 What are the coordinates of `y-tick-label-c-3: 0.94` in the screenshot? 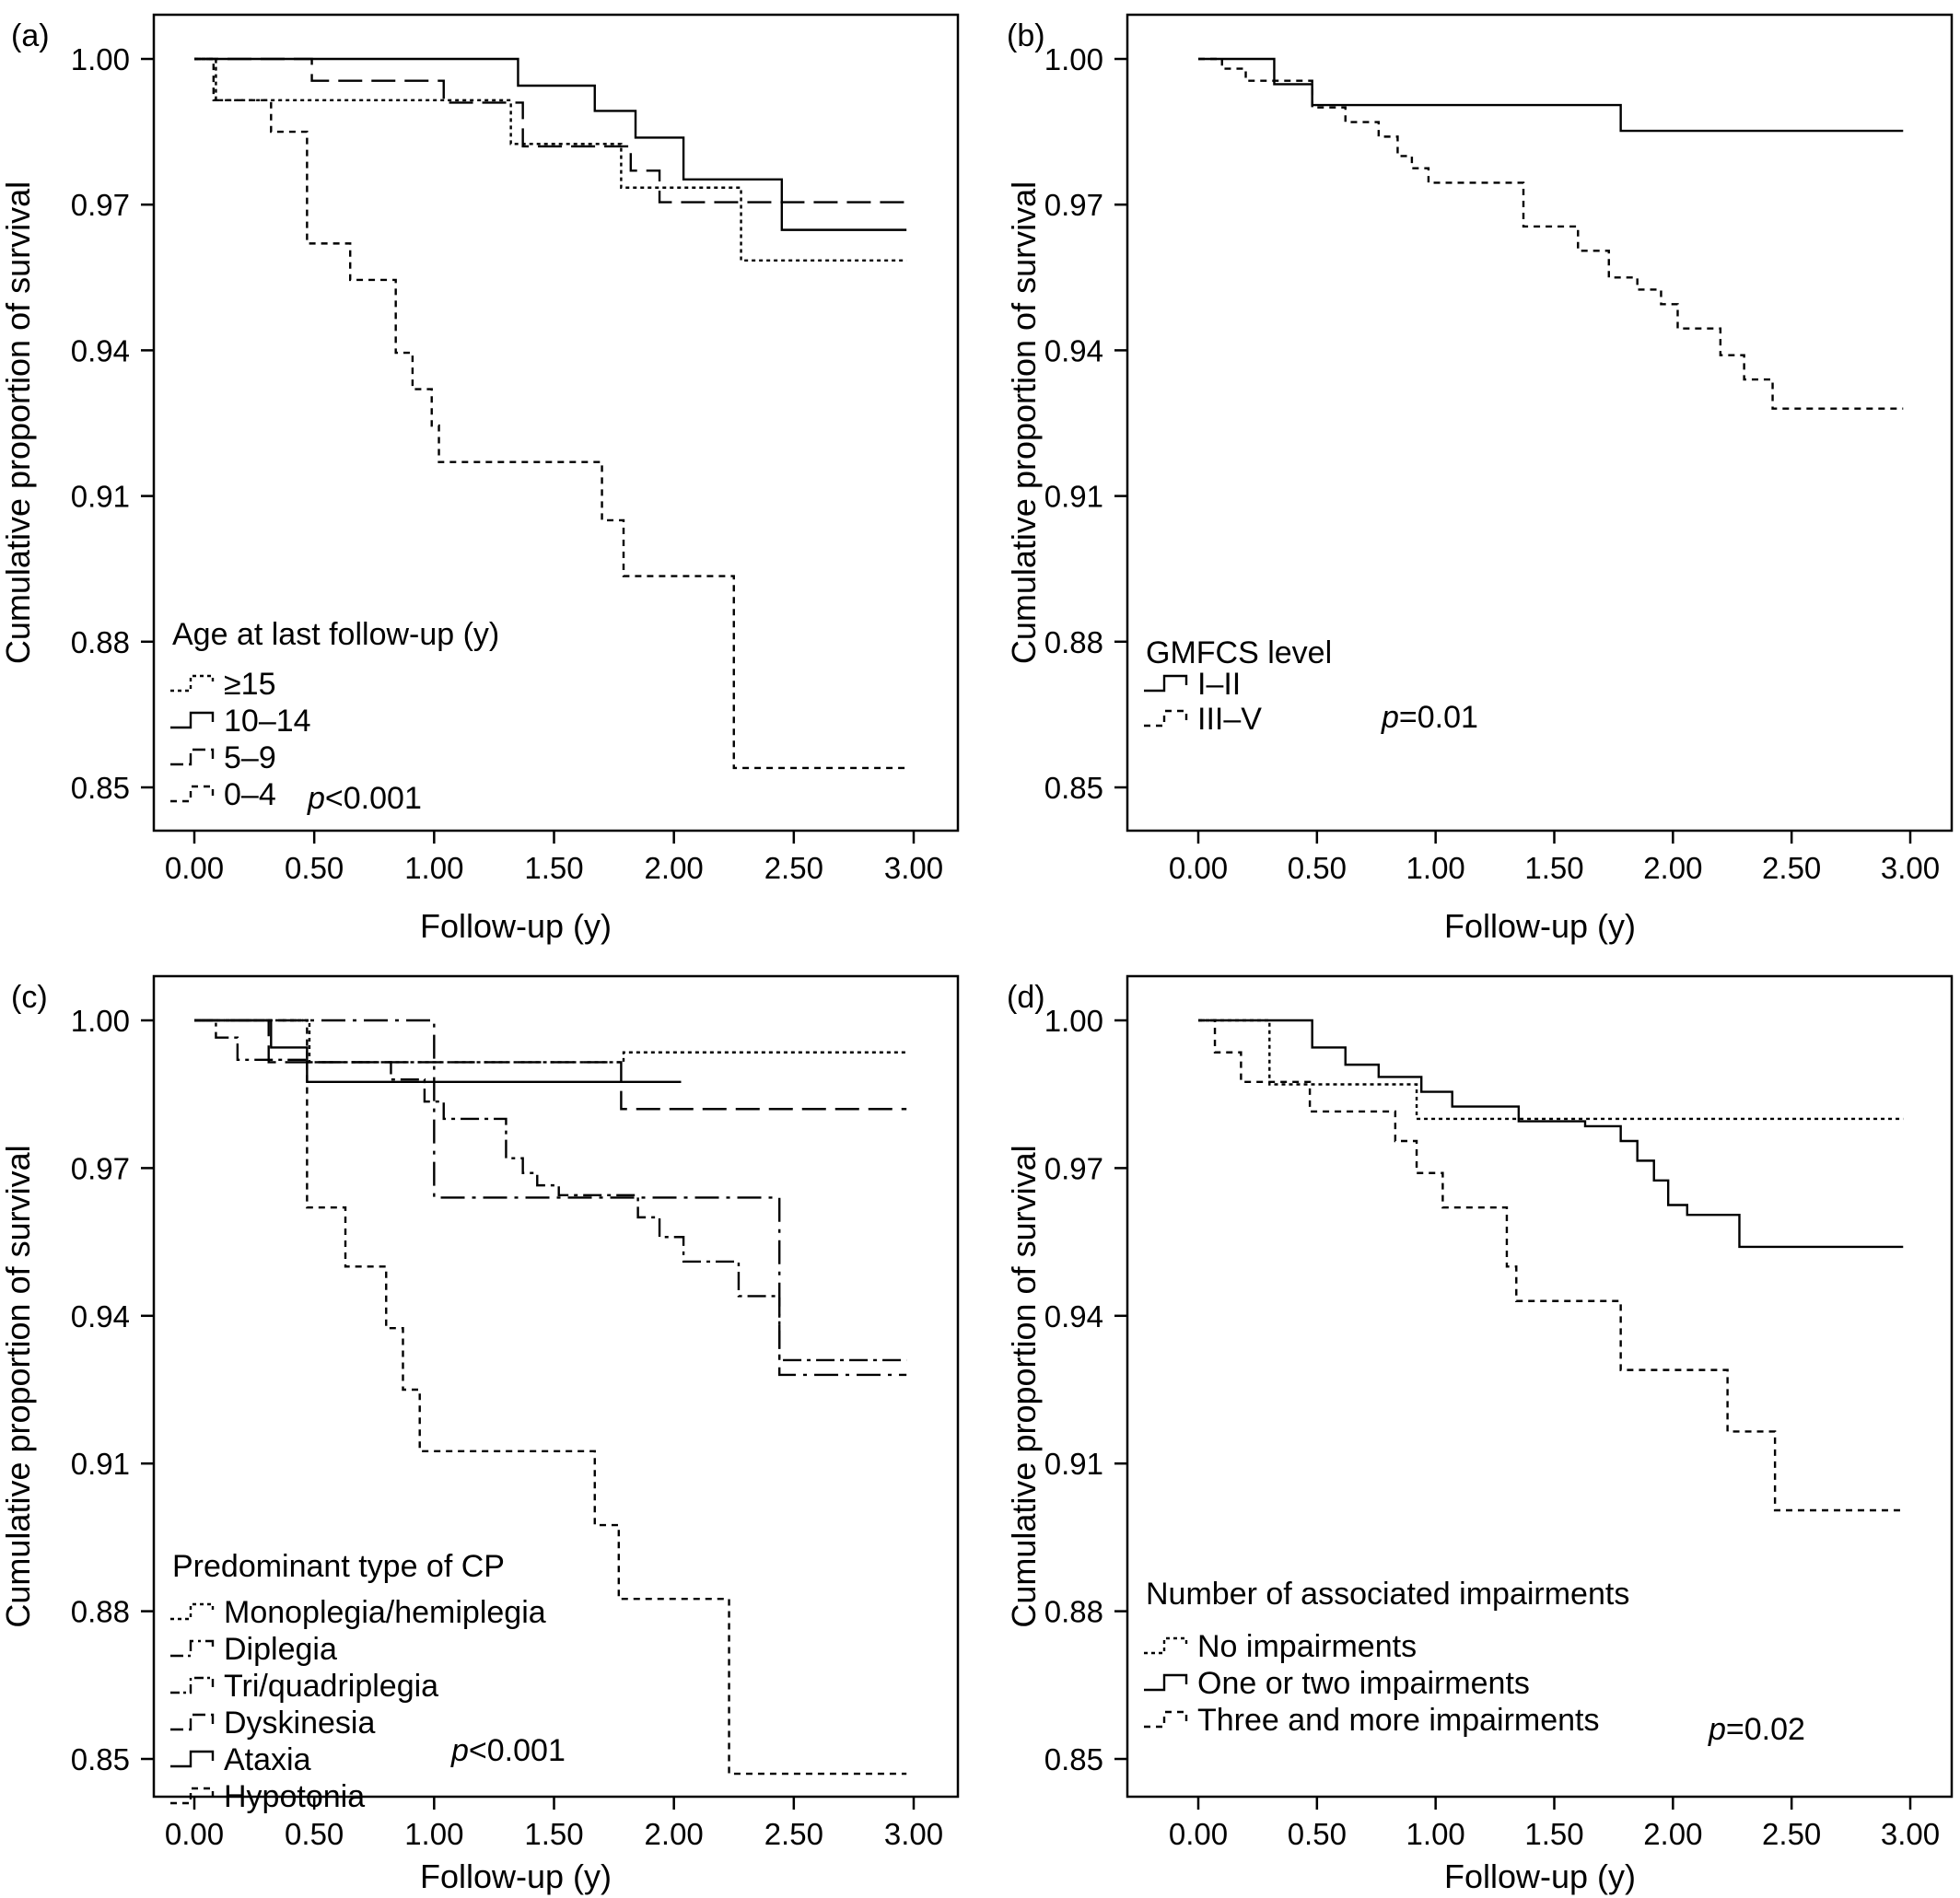 It's located at (100, 1316).